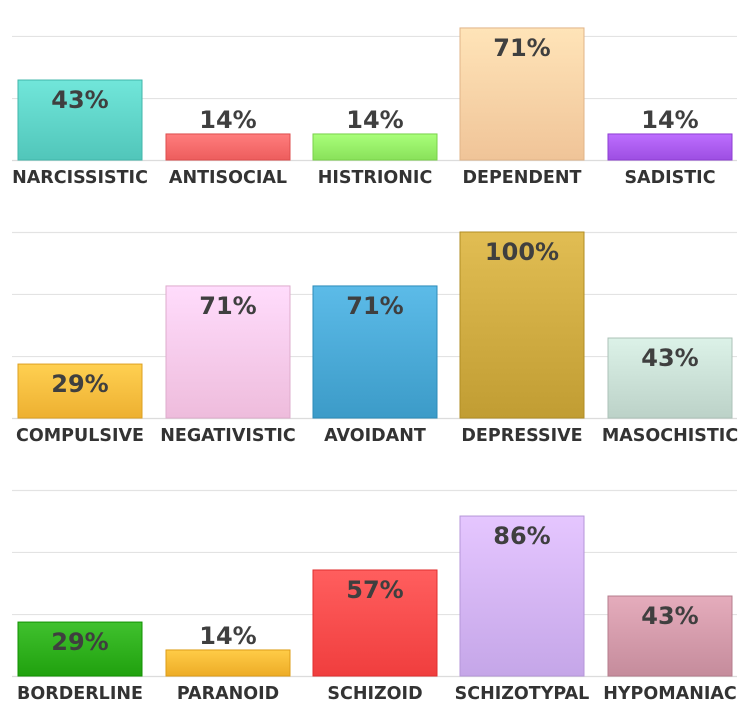 The width and height of the screenshot is (749, 711). Describe the element at coordinates (374, 590) in the screenshot. I see `value-label-schizoid: 57%` at that location.